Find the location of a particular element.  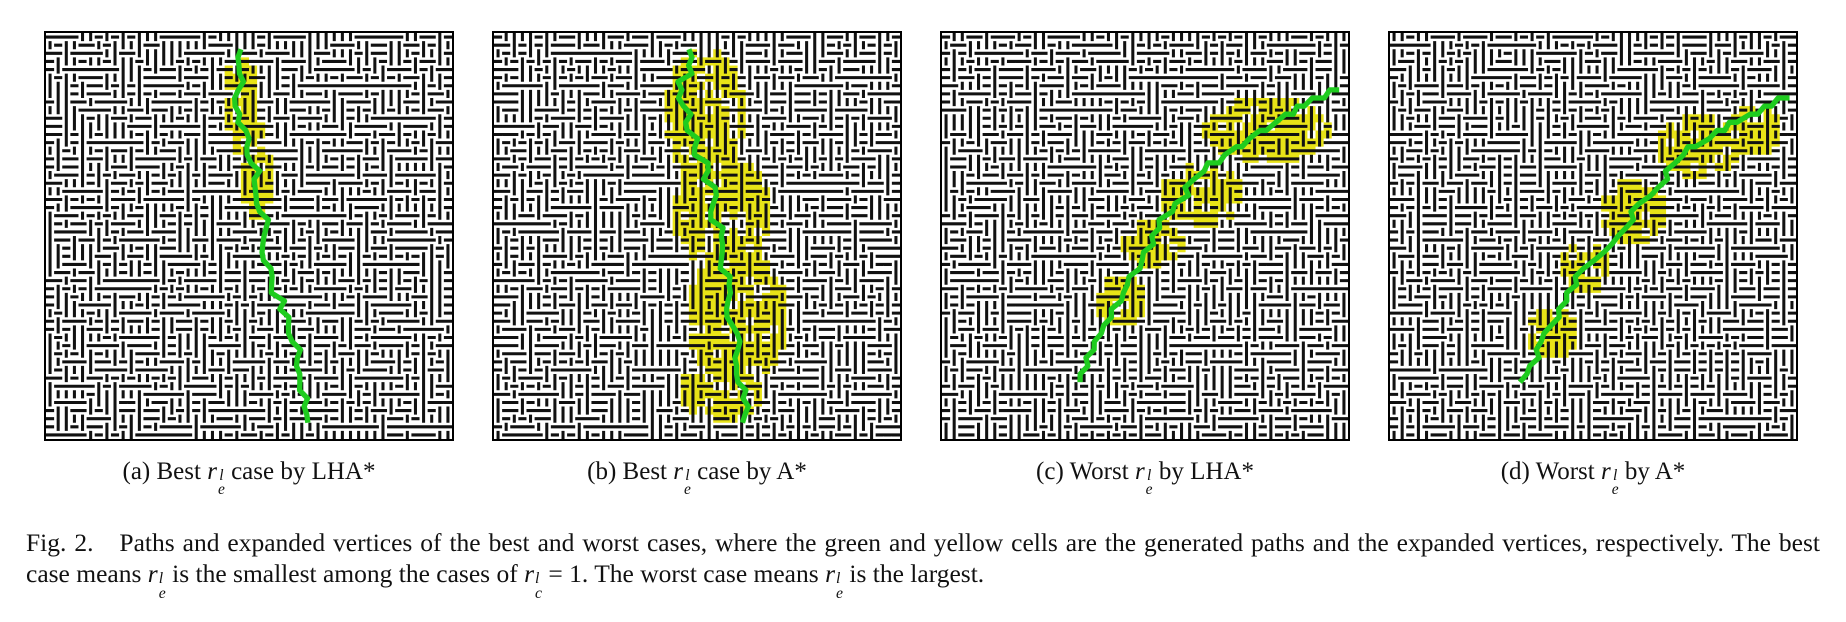

figure-label: Fig. 2. is located at coordinates (60, 542).